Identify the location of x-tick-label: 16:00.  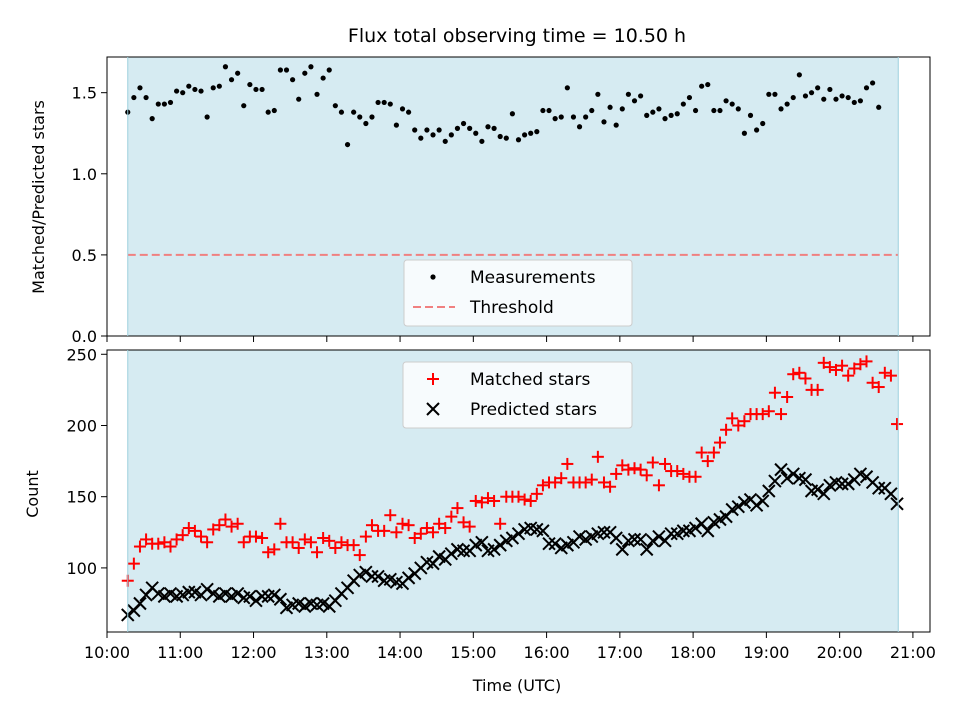
(547, 652).